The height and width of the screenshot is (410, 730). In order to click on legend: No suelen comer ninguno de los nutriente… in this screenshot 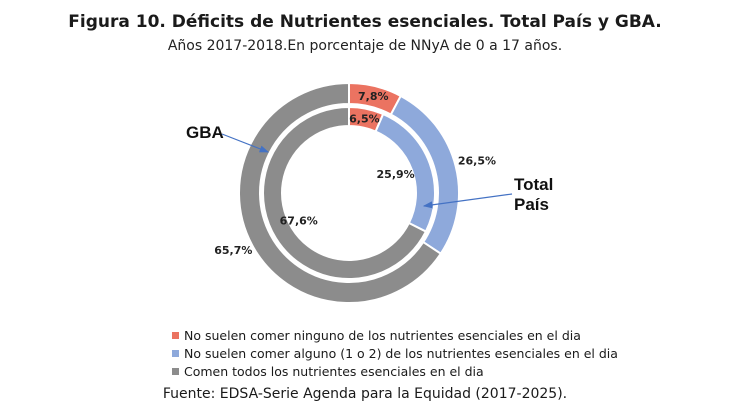, I will do `click(395, 353)`.